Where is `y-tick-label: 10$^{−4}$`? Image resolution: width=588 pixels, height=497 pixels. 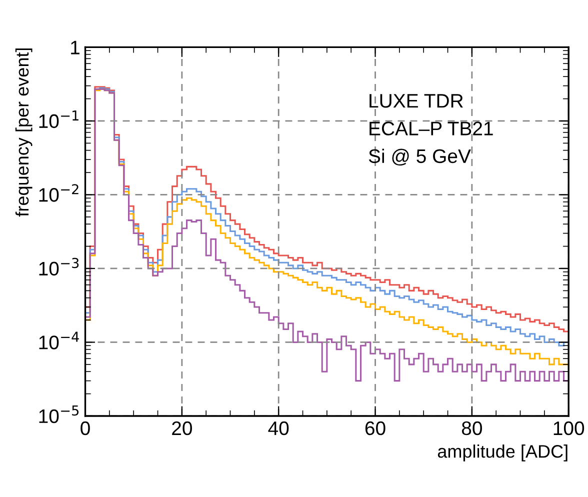
y-tick-label: 10$^{−4}$ is located at coordinates (59, 341).